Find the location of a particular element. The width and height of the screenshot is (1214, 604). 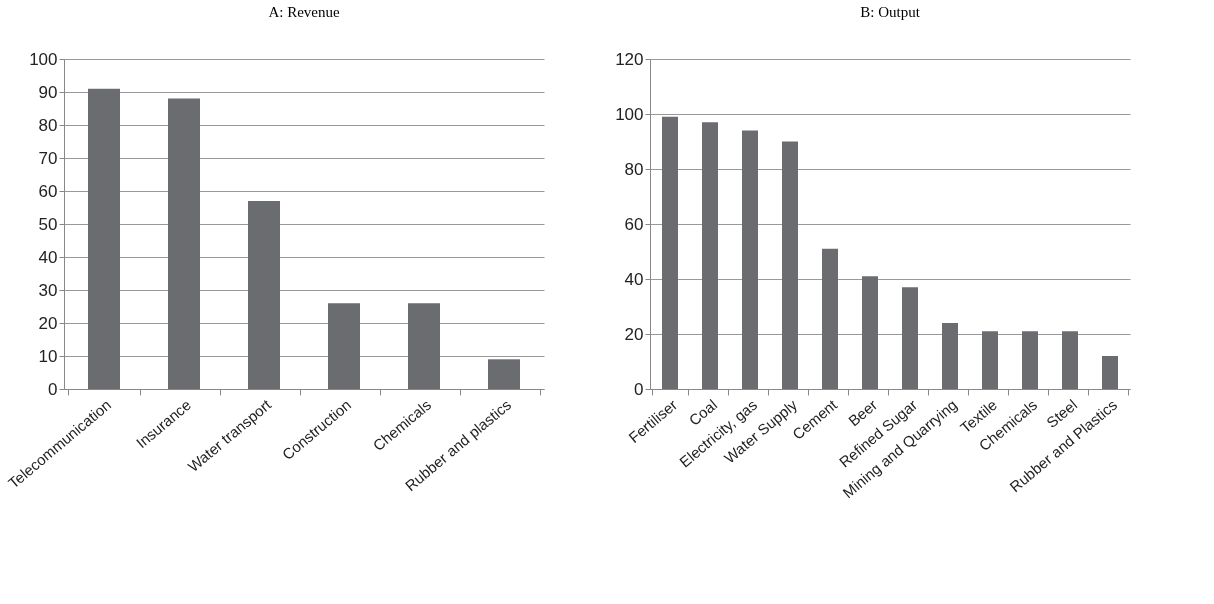

y-tick-label: 70 is located at coordinates (48, 158).